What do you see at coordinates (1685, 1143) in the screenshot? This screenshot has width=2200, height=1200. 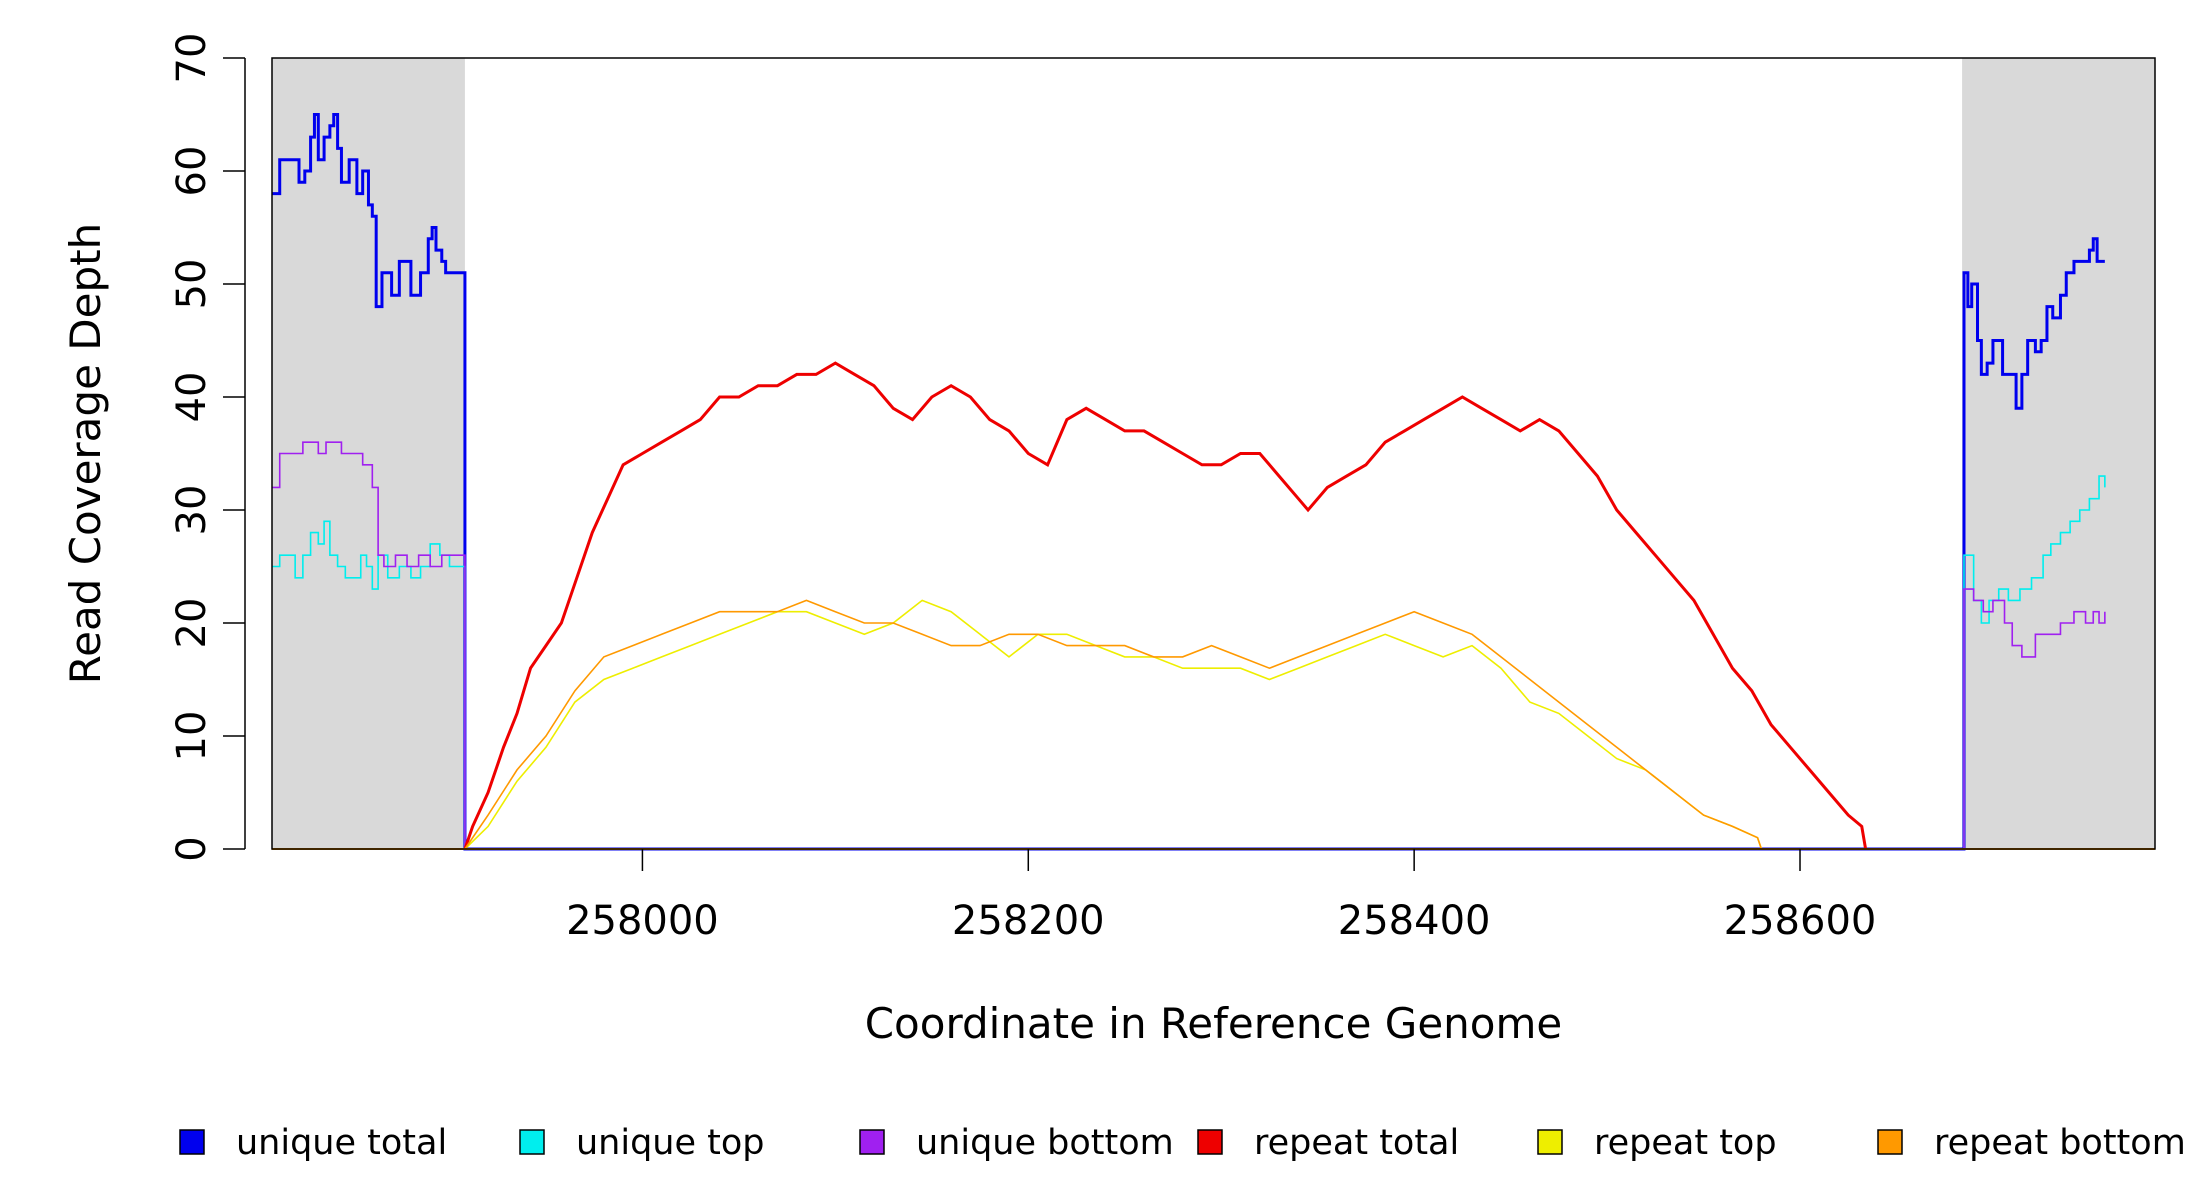 I see `legend-label: repeat top` at bounding box center [1685, 1143].